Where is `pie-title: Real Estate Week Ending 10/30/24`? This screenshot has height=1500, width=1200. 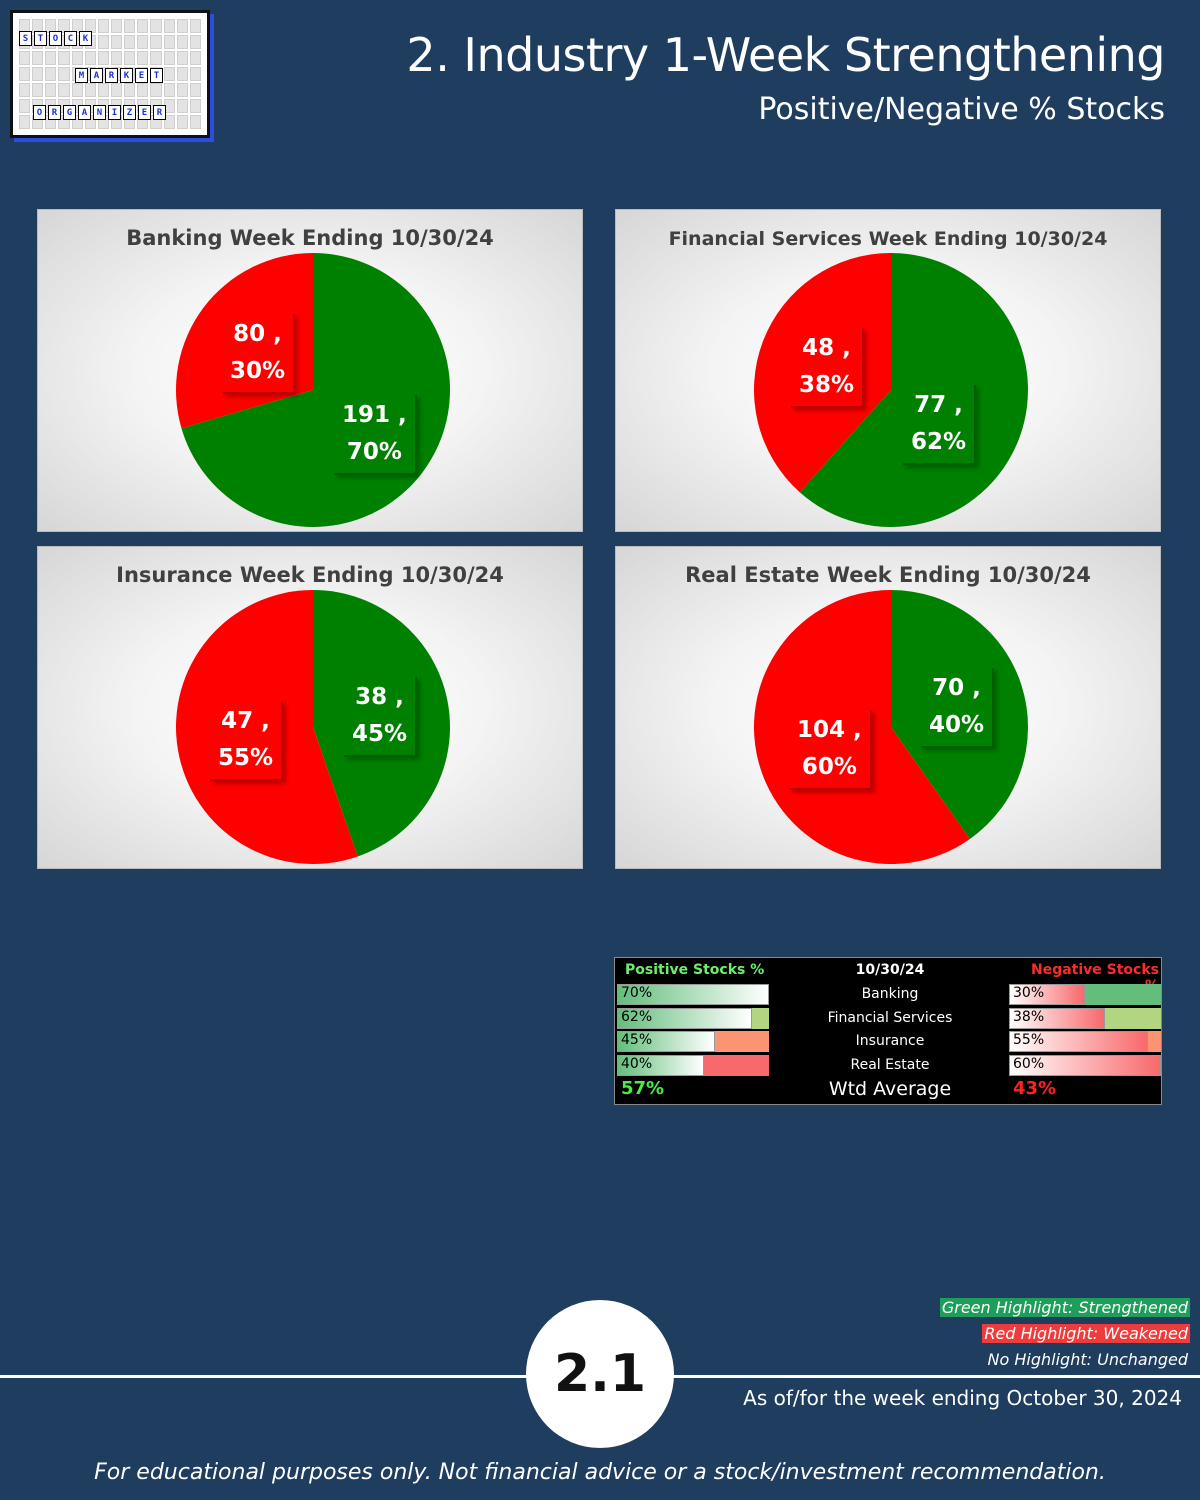
pie-title: Real Estate Week Ending 10/30/24 is located at coordinates (888, 575).